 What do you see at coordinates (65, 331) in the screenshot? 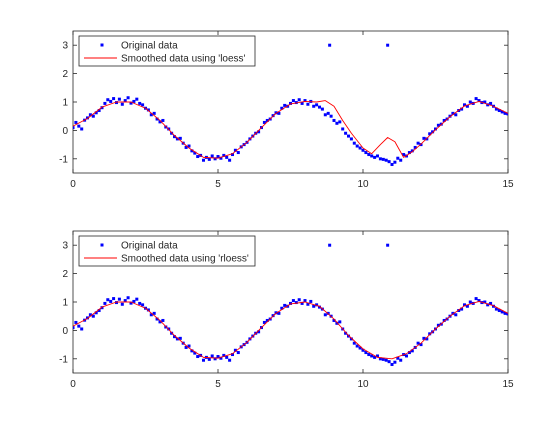
I see `y-tick-label: 0` at bounding box center [65, 331].